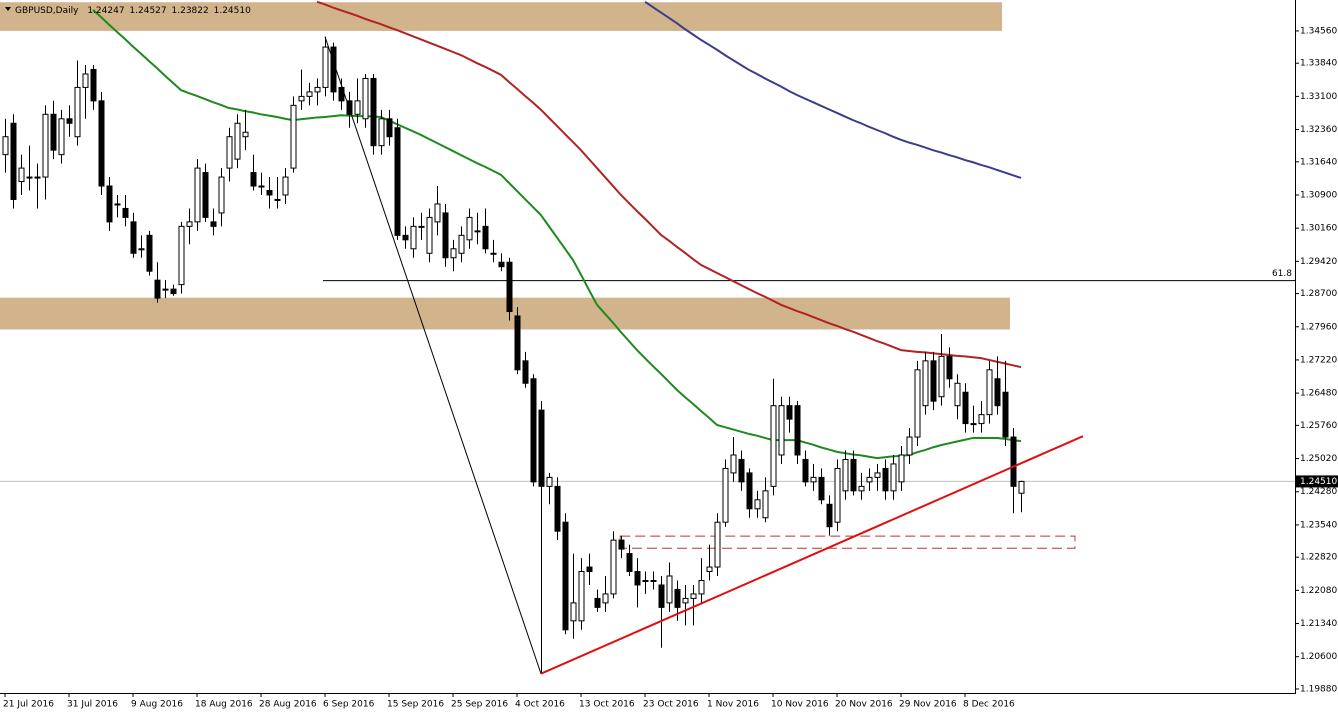 This screenshot has width=1338, height=714. I want to click on y-tick-label: 1.33840, so click(1318, 64).